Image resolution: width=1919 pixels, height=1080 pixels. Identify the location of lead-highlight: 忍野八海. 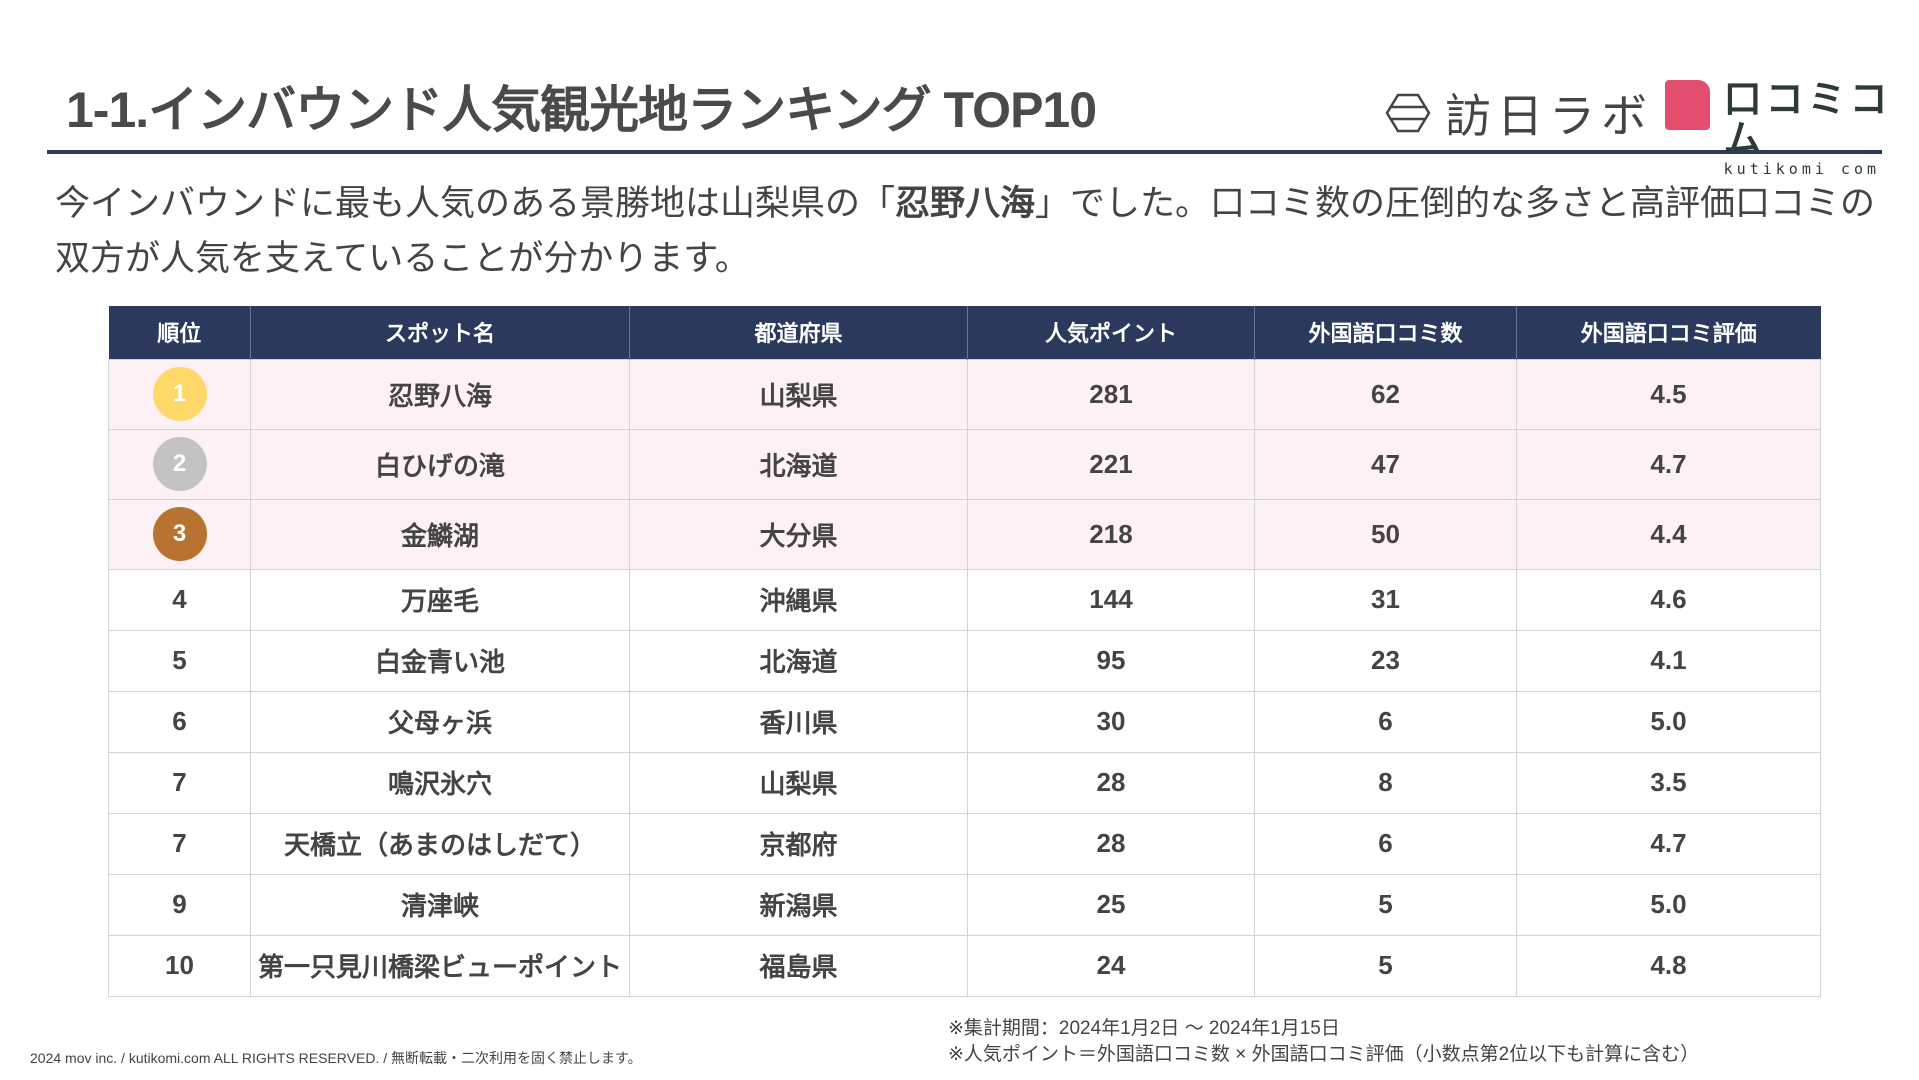
(965, 203).